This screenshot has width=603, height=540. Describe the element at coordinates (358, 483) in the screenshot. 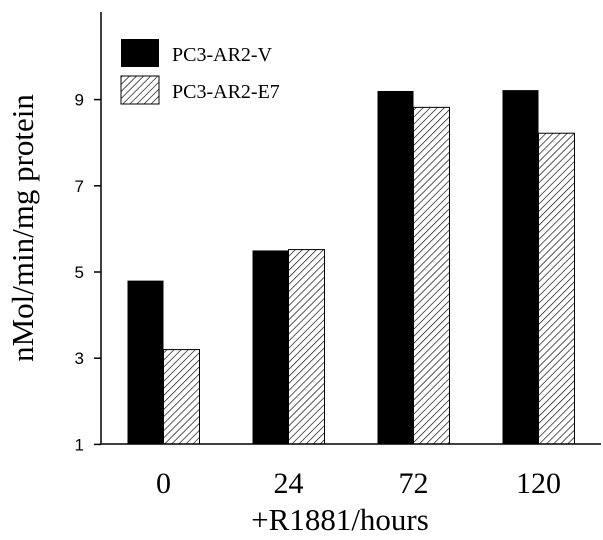

I see `x-tick-labels-group: 0 24 72 120` at that location.